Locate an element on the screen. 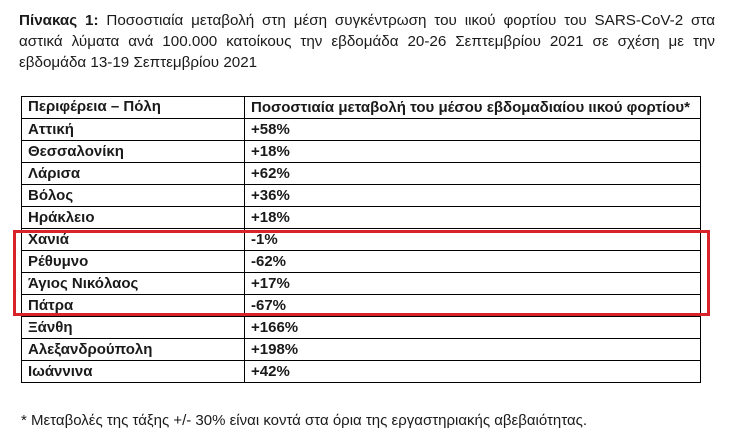 This screenshot has height=446, width=735. table-row: Ξάνθη +166% is located at coordinates (361, 327).